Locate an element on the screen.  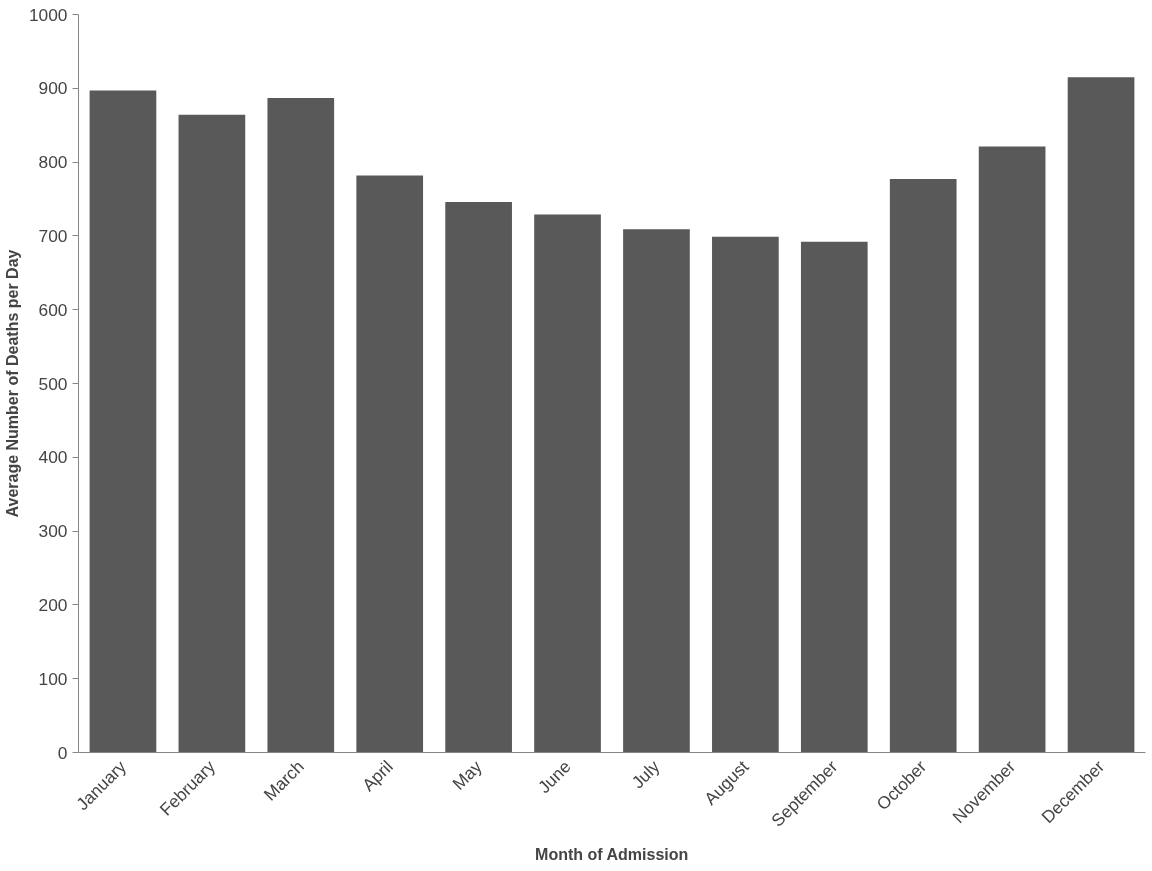
y-tick-label: 100 is located at coordinates (53, 678).